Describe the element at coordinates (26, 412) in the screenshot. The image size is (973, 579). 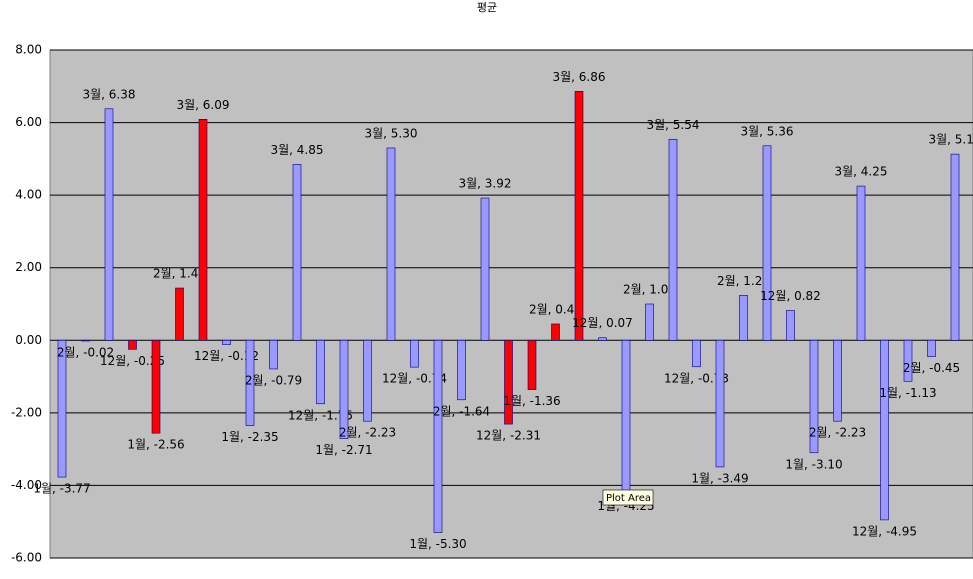
I see `y-tick-label: -2.00` at that location.